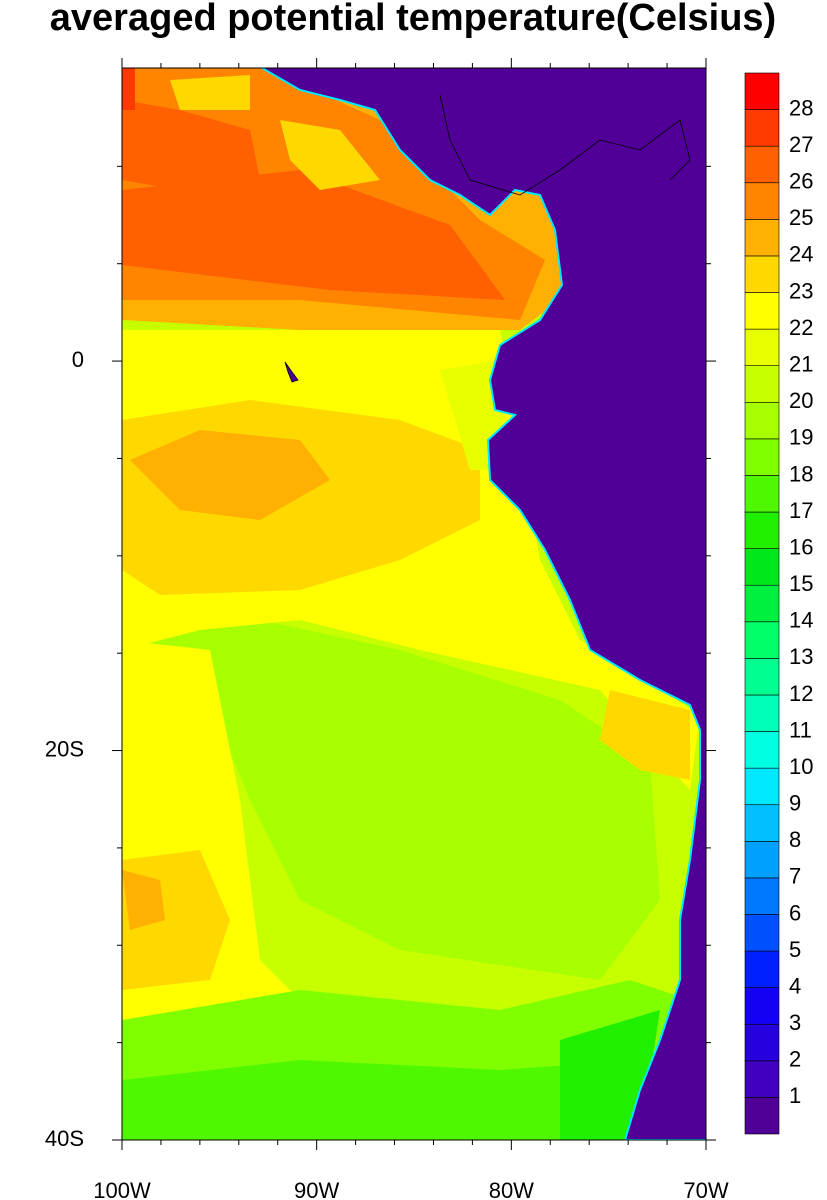 The width and height of the screenshot is (827, 1200). I want to click on colorbar-label: 6, so click(795, 912).